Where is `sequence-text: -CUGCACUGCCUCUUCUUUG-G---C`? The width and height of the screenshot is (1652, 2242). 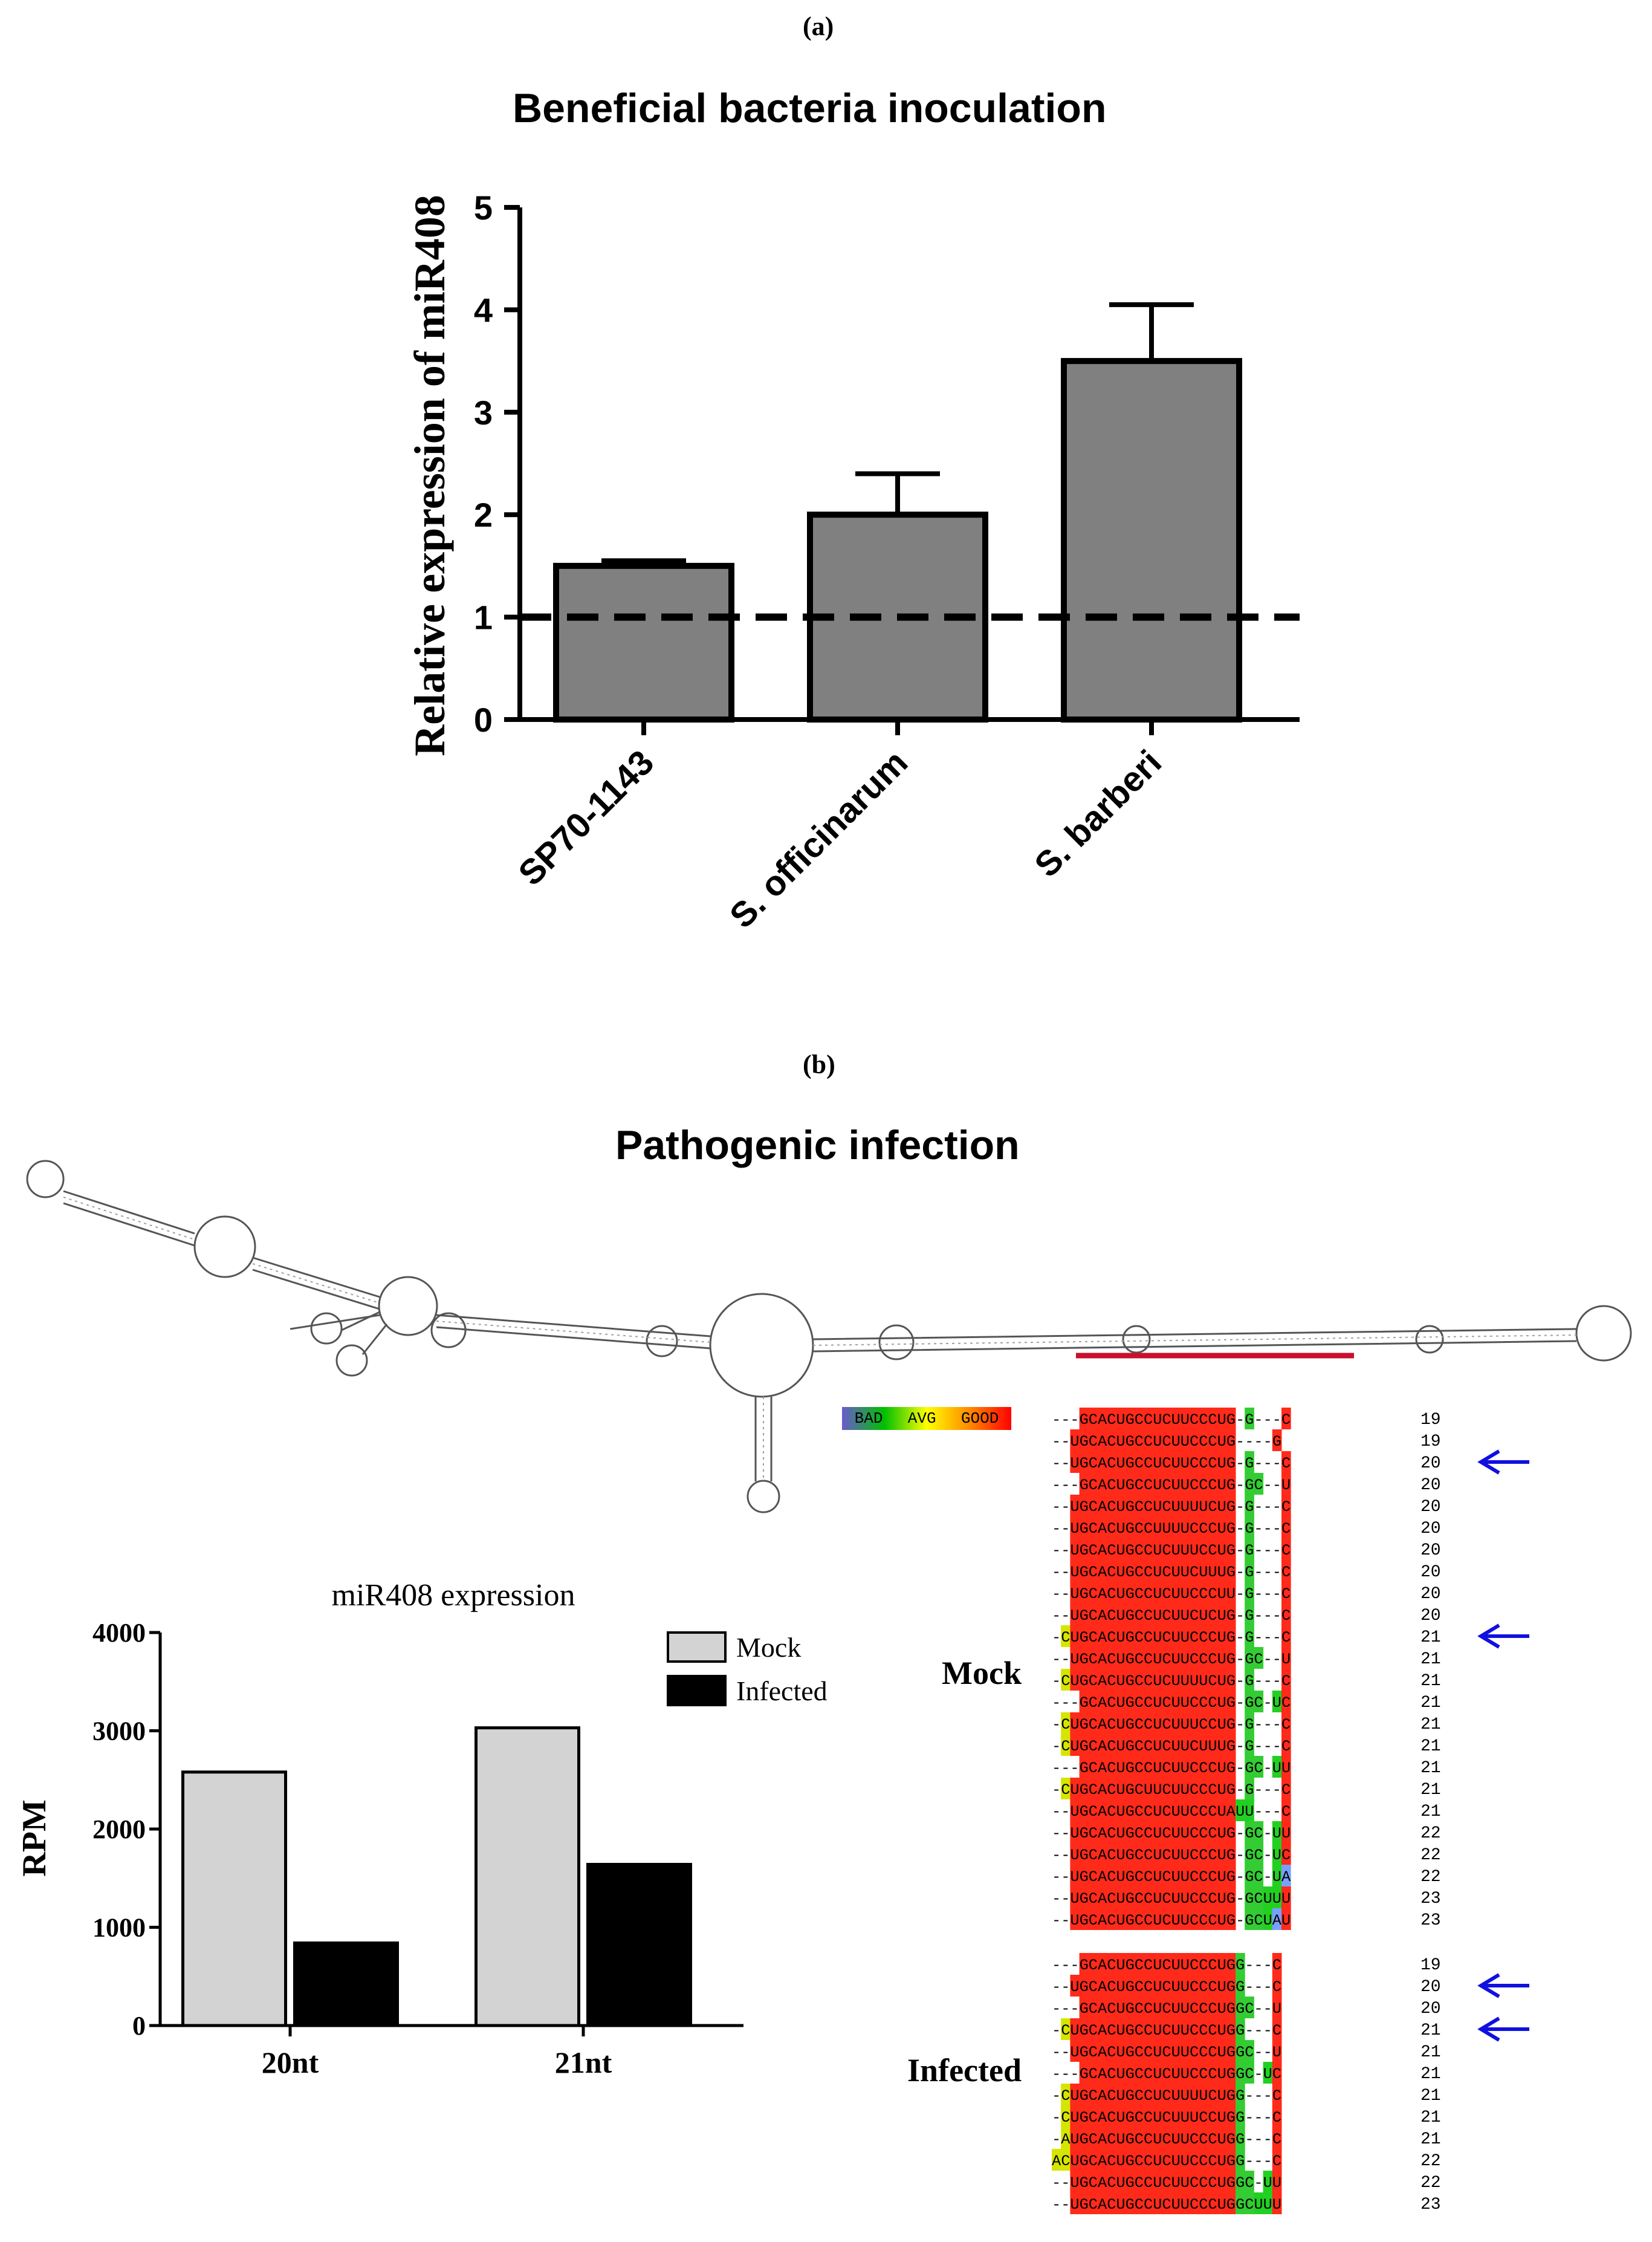
sequence-text: -CUGCACUGCCUCUUCUUUG-G---C is located at coordinates (1171, 1746).